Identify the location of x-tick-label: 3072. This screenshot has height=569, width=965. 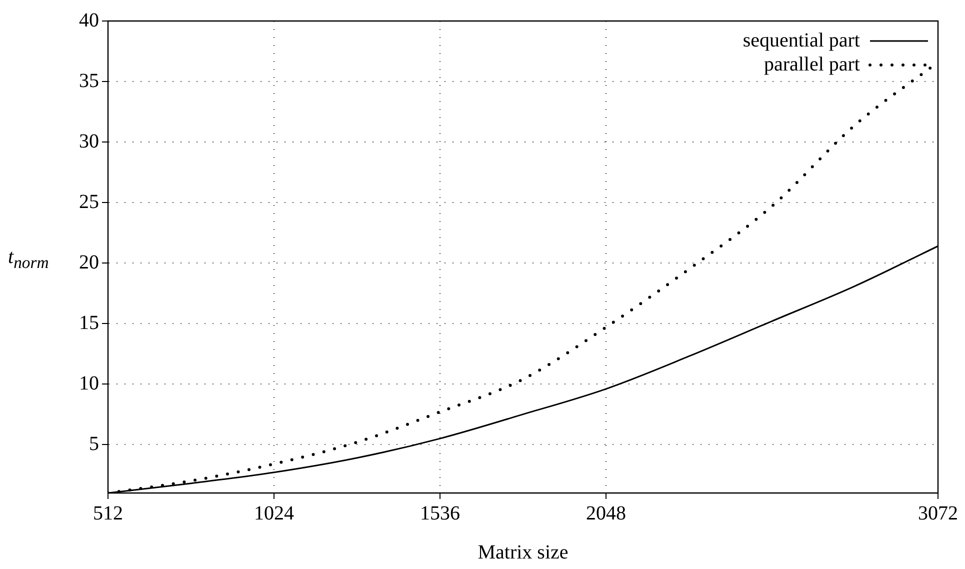
(938, 513).